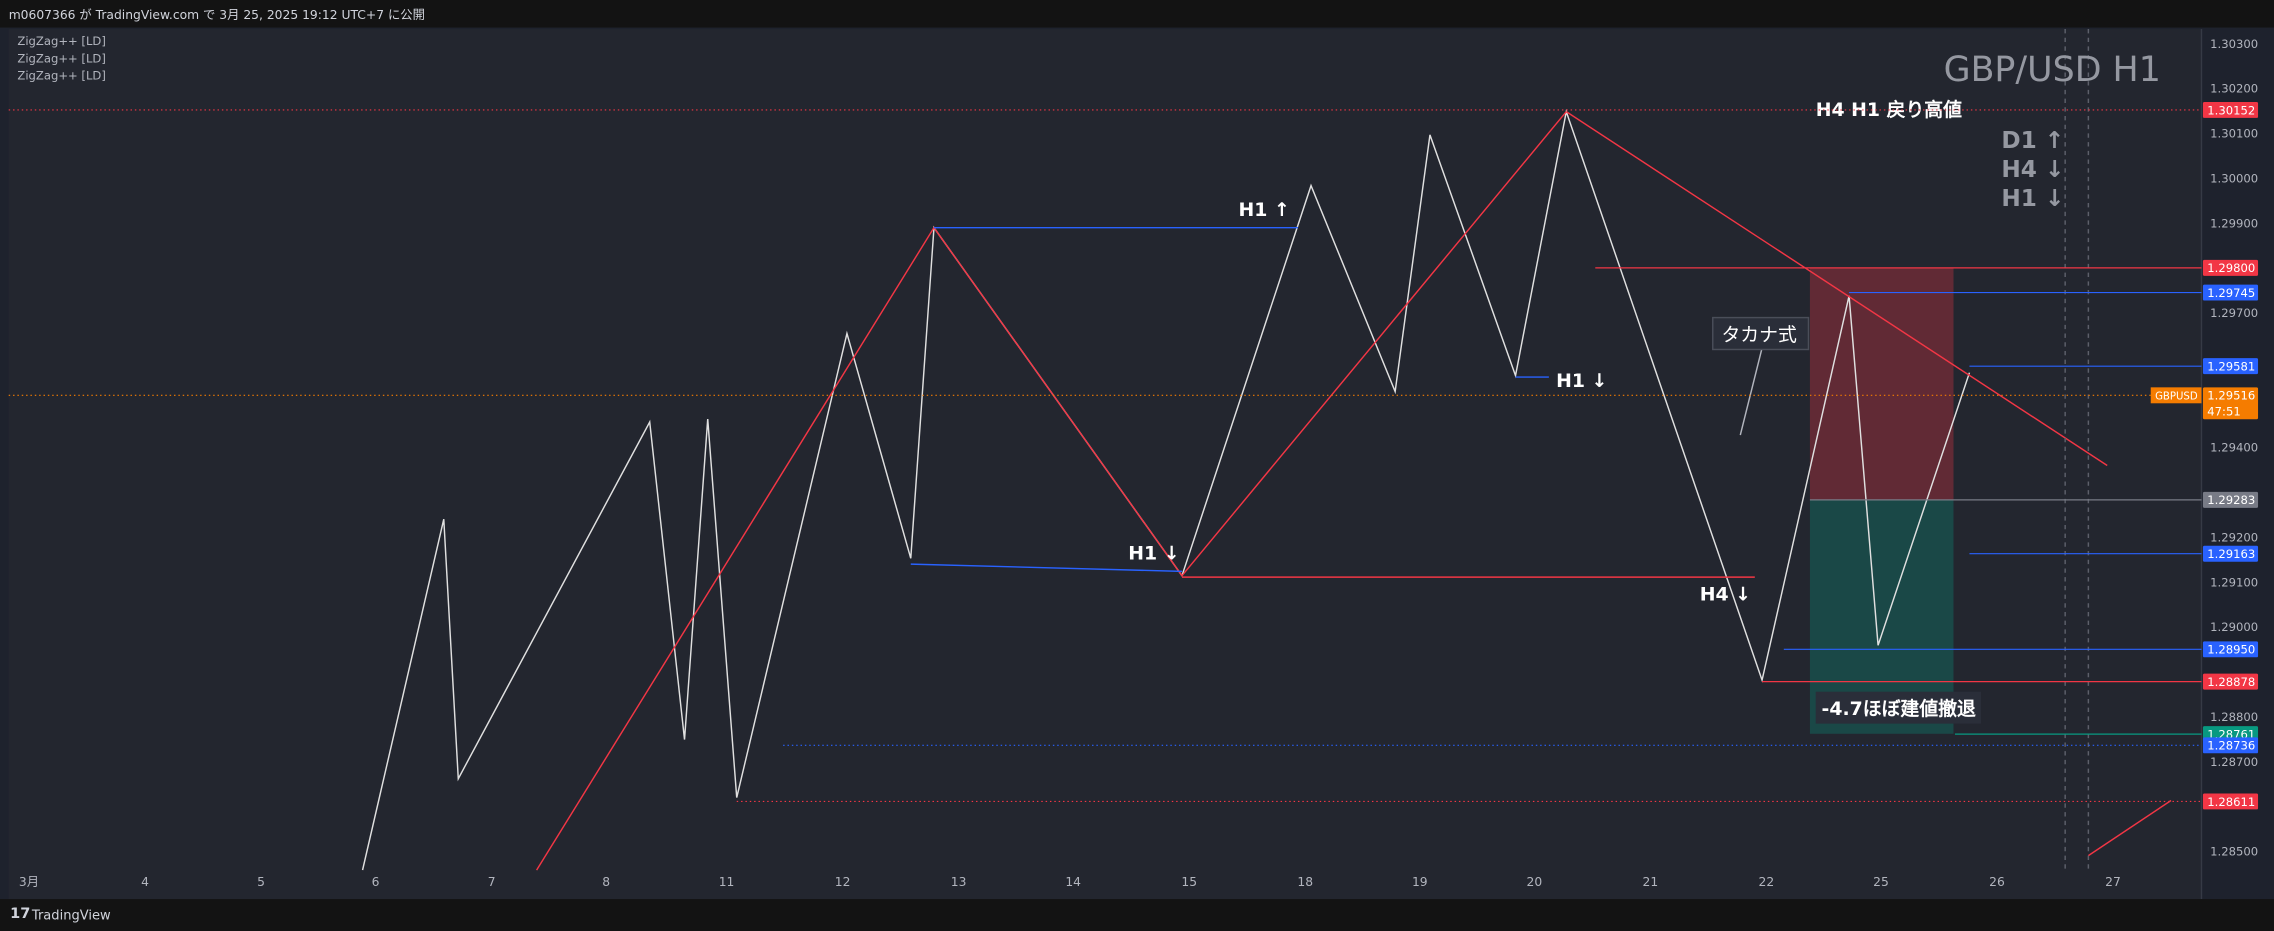 This screenshot has height=931, width=2274. I want to click on header-bar, so click(1137, 14).